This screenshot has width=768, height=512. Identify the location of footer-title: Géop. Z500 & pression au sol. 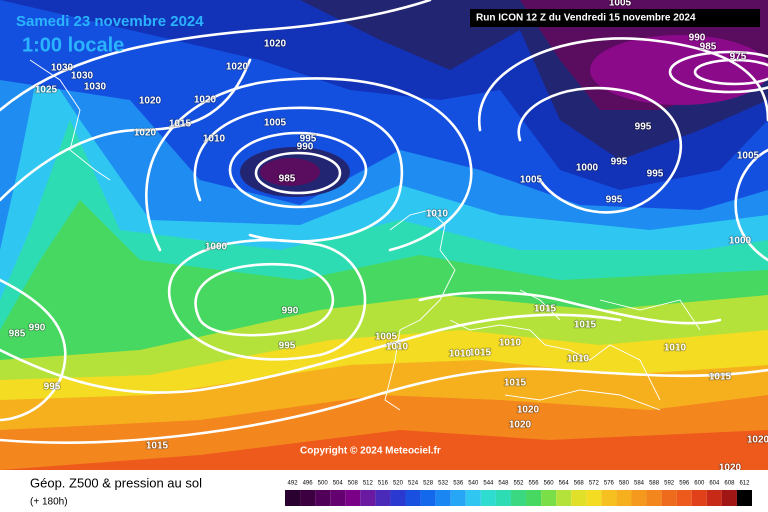
(116, 482).